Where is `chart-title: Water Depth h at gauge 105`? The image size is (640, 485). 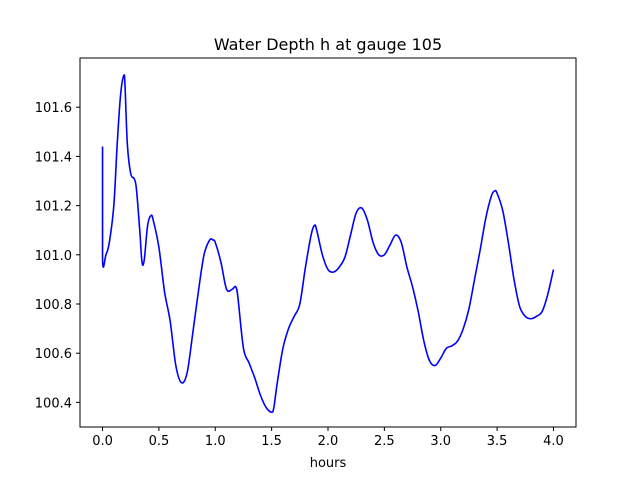 chart-title: Water Depth h at gauge 105 is located at coordinates (328, 44).